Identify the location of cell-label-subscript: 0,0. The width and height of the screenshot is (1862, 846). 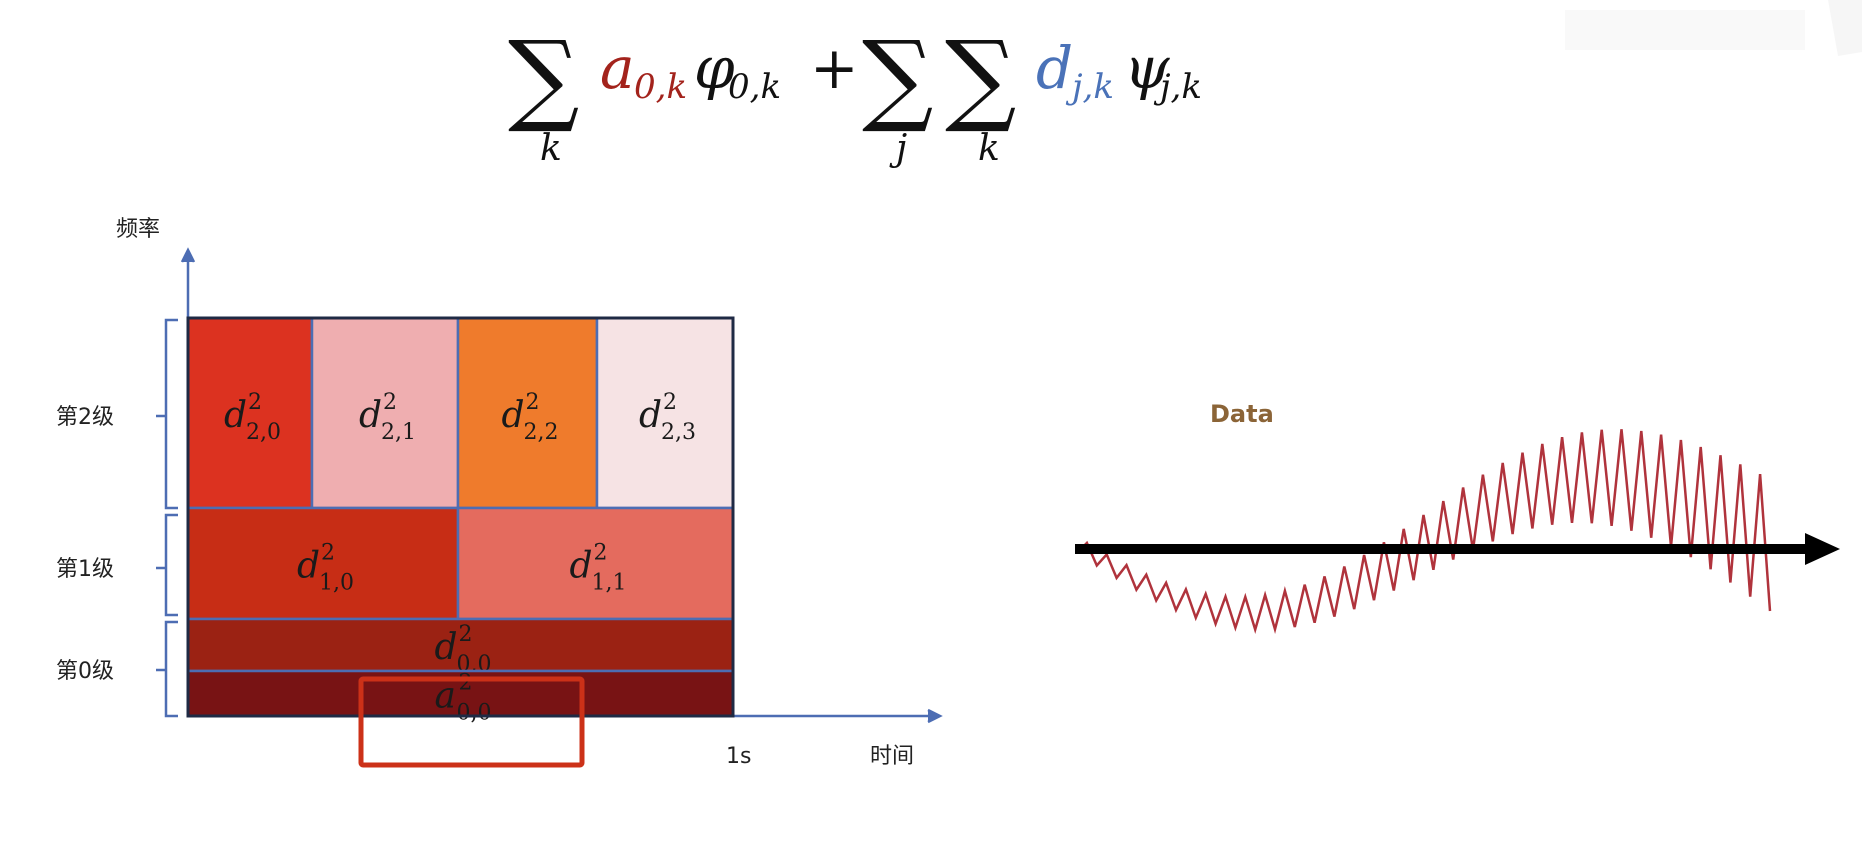
(474, 713).